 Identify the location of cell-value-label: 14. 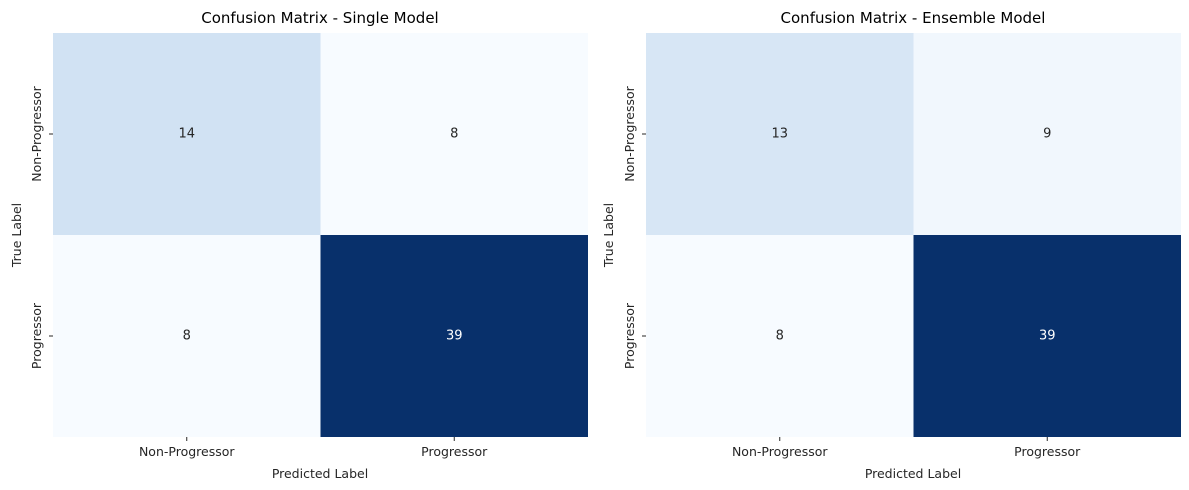
(186, 134).